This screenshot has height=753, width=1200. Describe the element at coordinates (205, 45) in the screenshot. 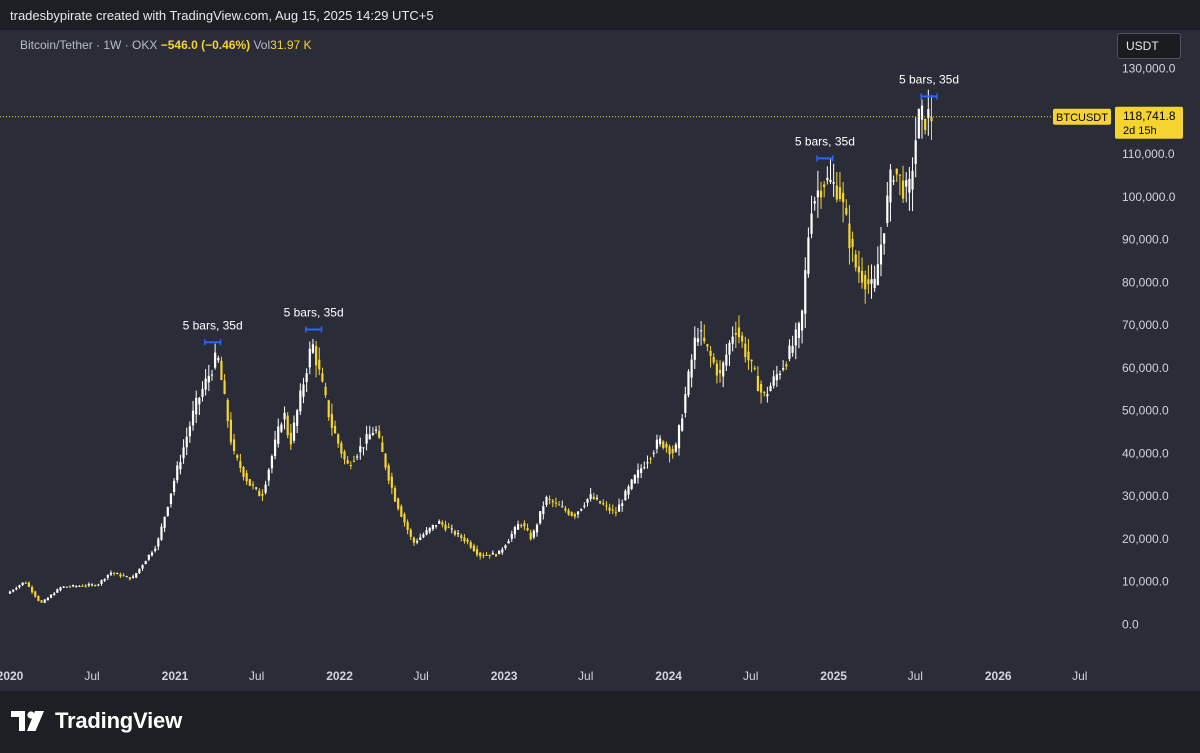

I see `price-change: −546.0 (−0.46%)` at that location.